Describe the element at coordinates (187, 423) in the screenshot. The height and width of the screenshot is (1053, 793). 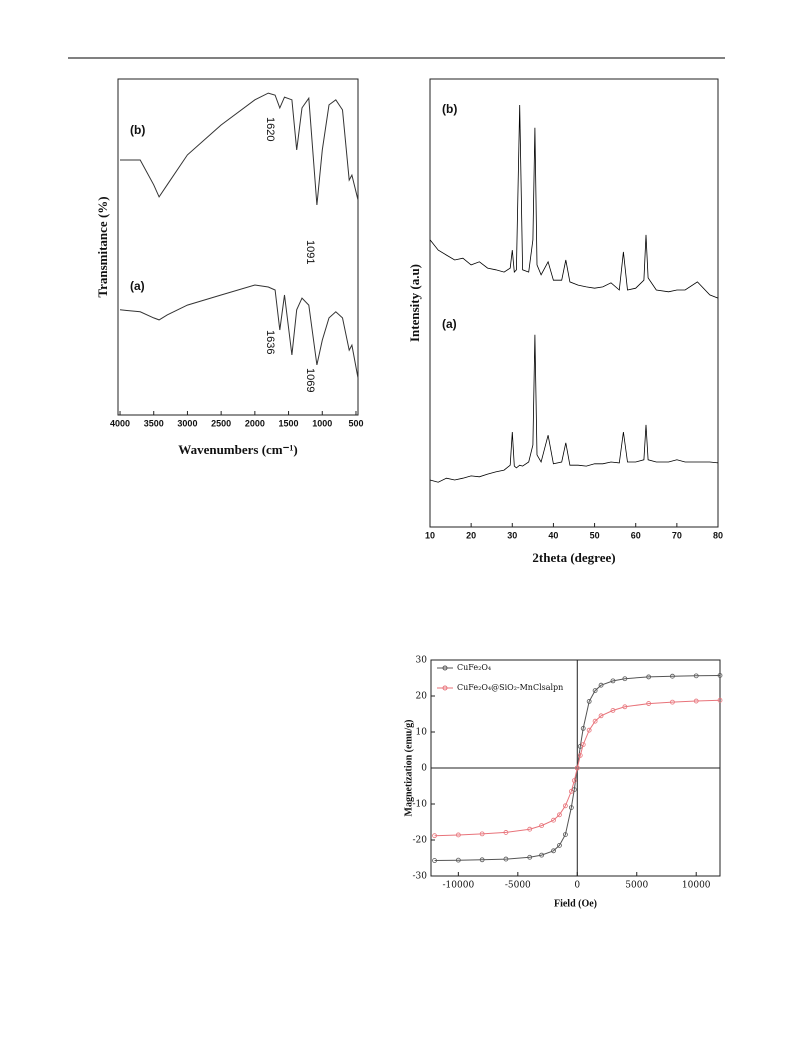
I see `x-tick-label: 3000` at that location.